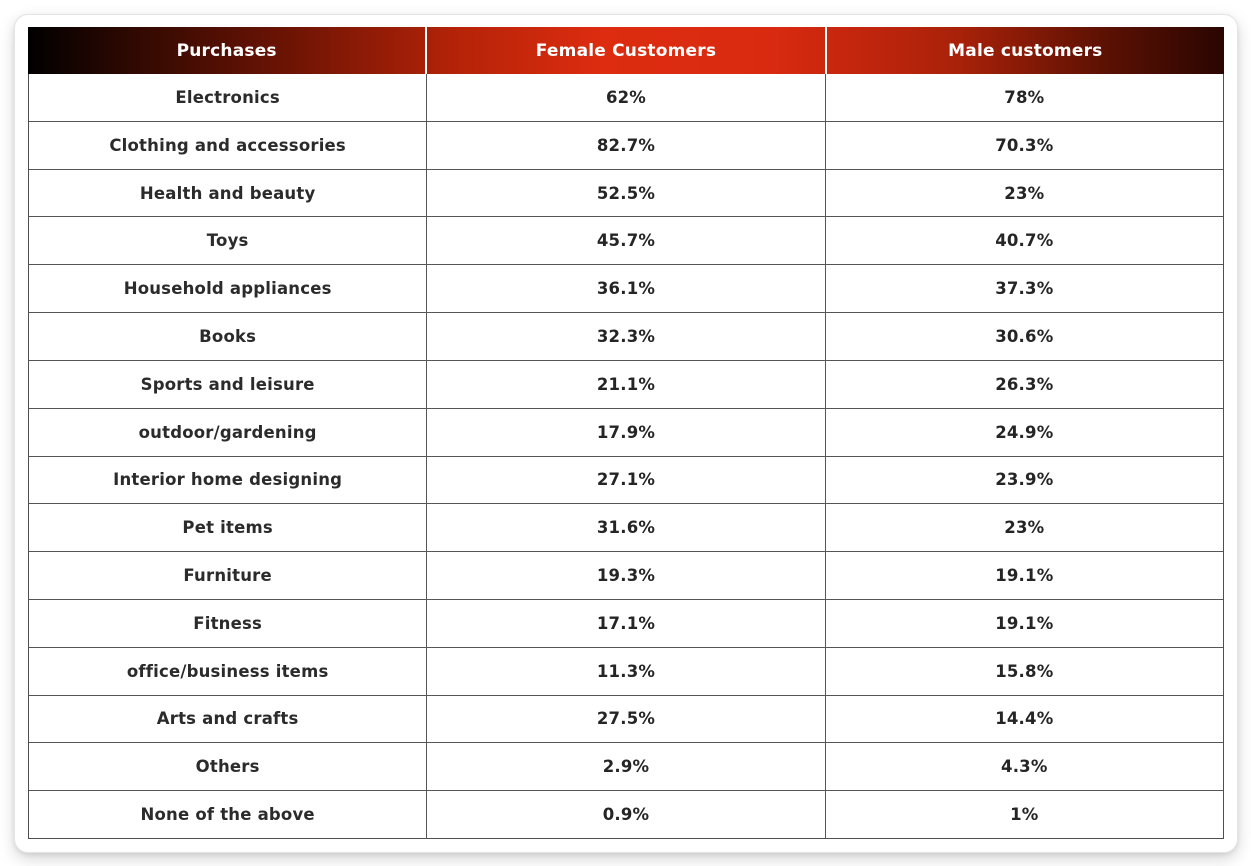 The image size is (1251, 866). What do you see at coordinates (228, 289) in the screenshot?
I see `cell-purchase: Household appliances` at bounding box center [228, 289].